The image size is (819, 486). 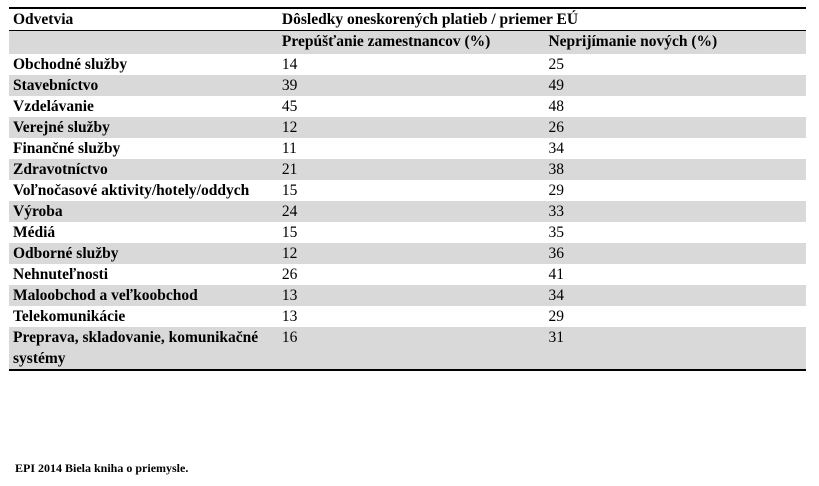 What do you see at coordinates (38, 211) in the screenshot?
I see `row-sector: Výroba` at bounding box center [38, 211].